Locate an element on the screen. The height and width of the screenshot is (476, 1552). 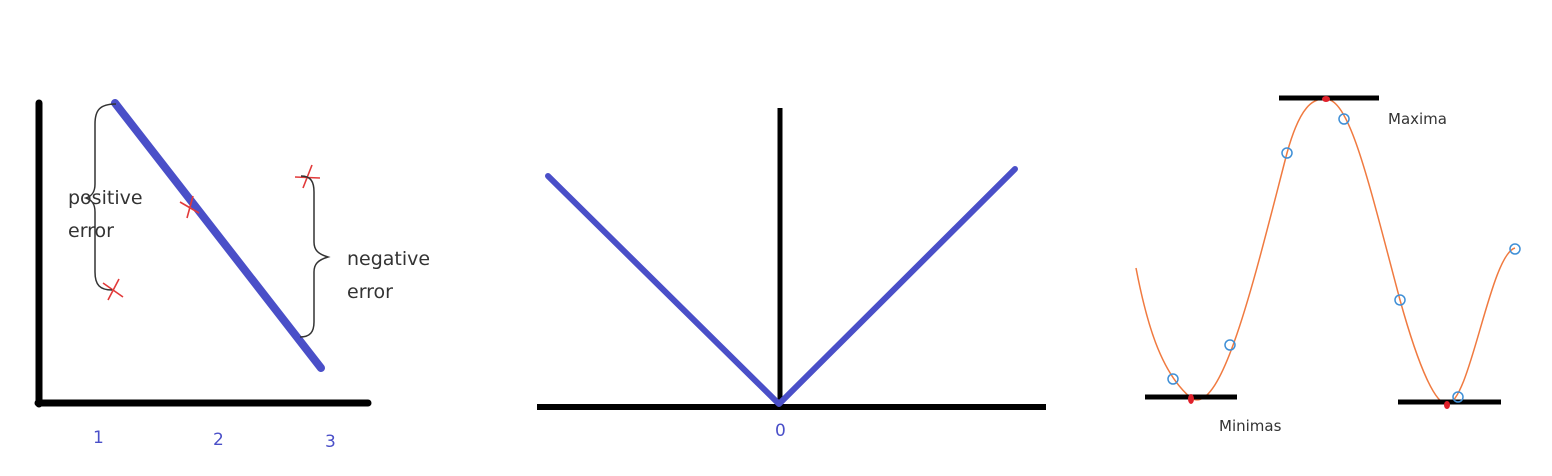
tick-label-2: 2 is located at coordinates (218, 440).